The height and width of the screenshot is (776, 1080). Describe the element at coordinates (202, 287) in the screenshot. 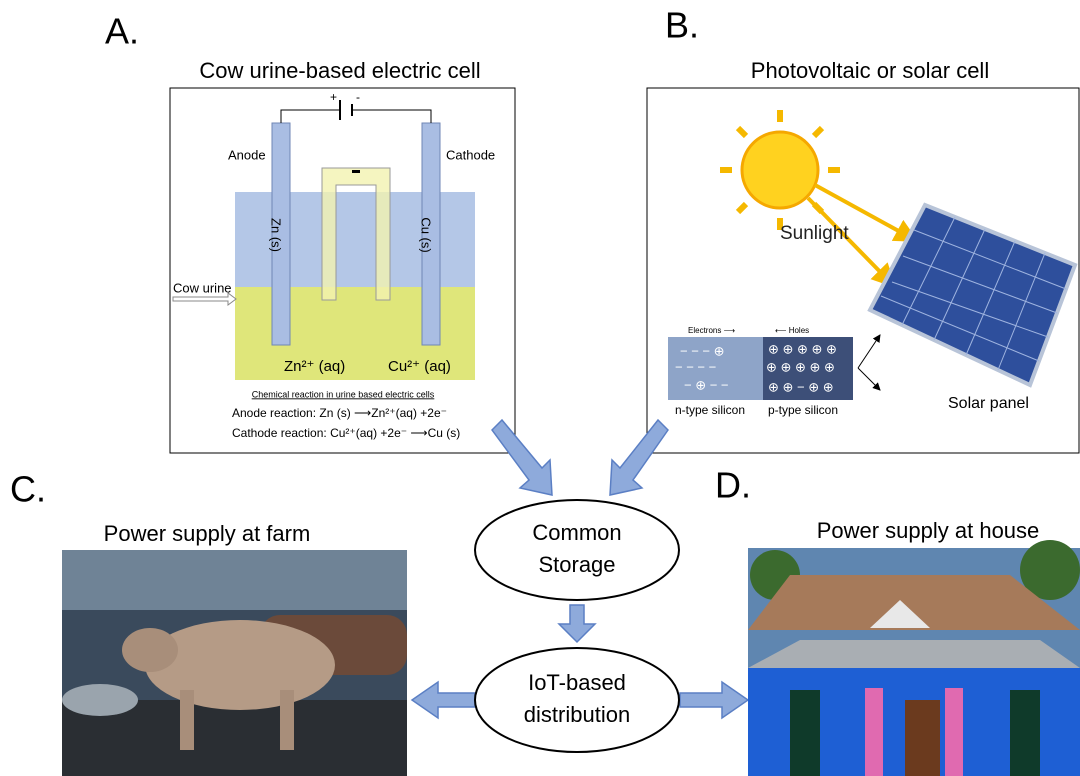

I see `label: Cow urine` at that location.